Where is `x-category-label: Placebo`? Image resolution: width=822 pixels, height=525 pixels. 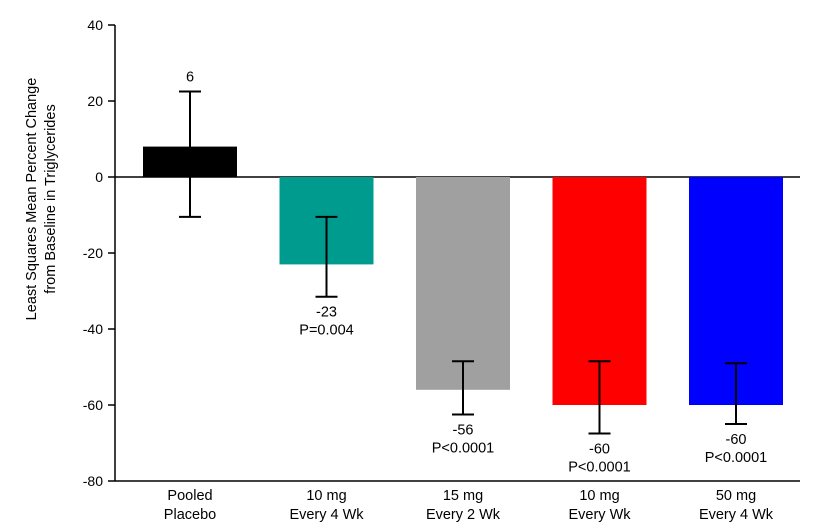 x-category-label: Placebo is located at coordinates (190, 515).